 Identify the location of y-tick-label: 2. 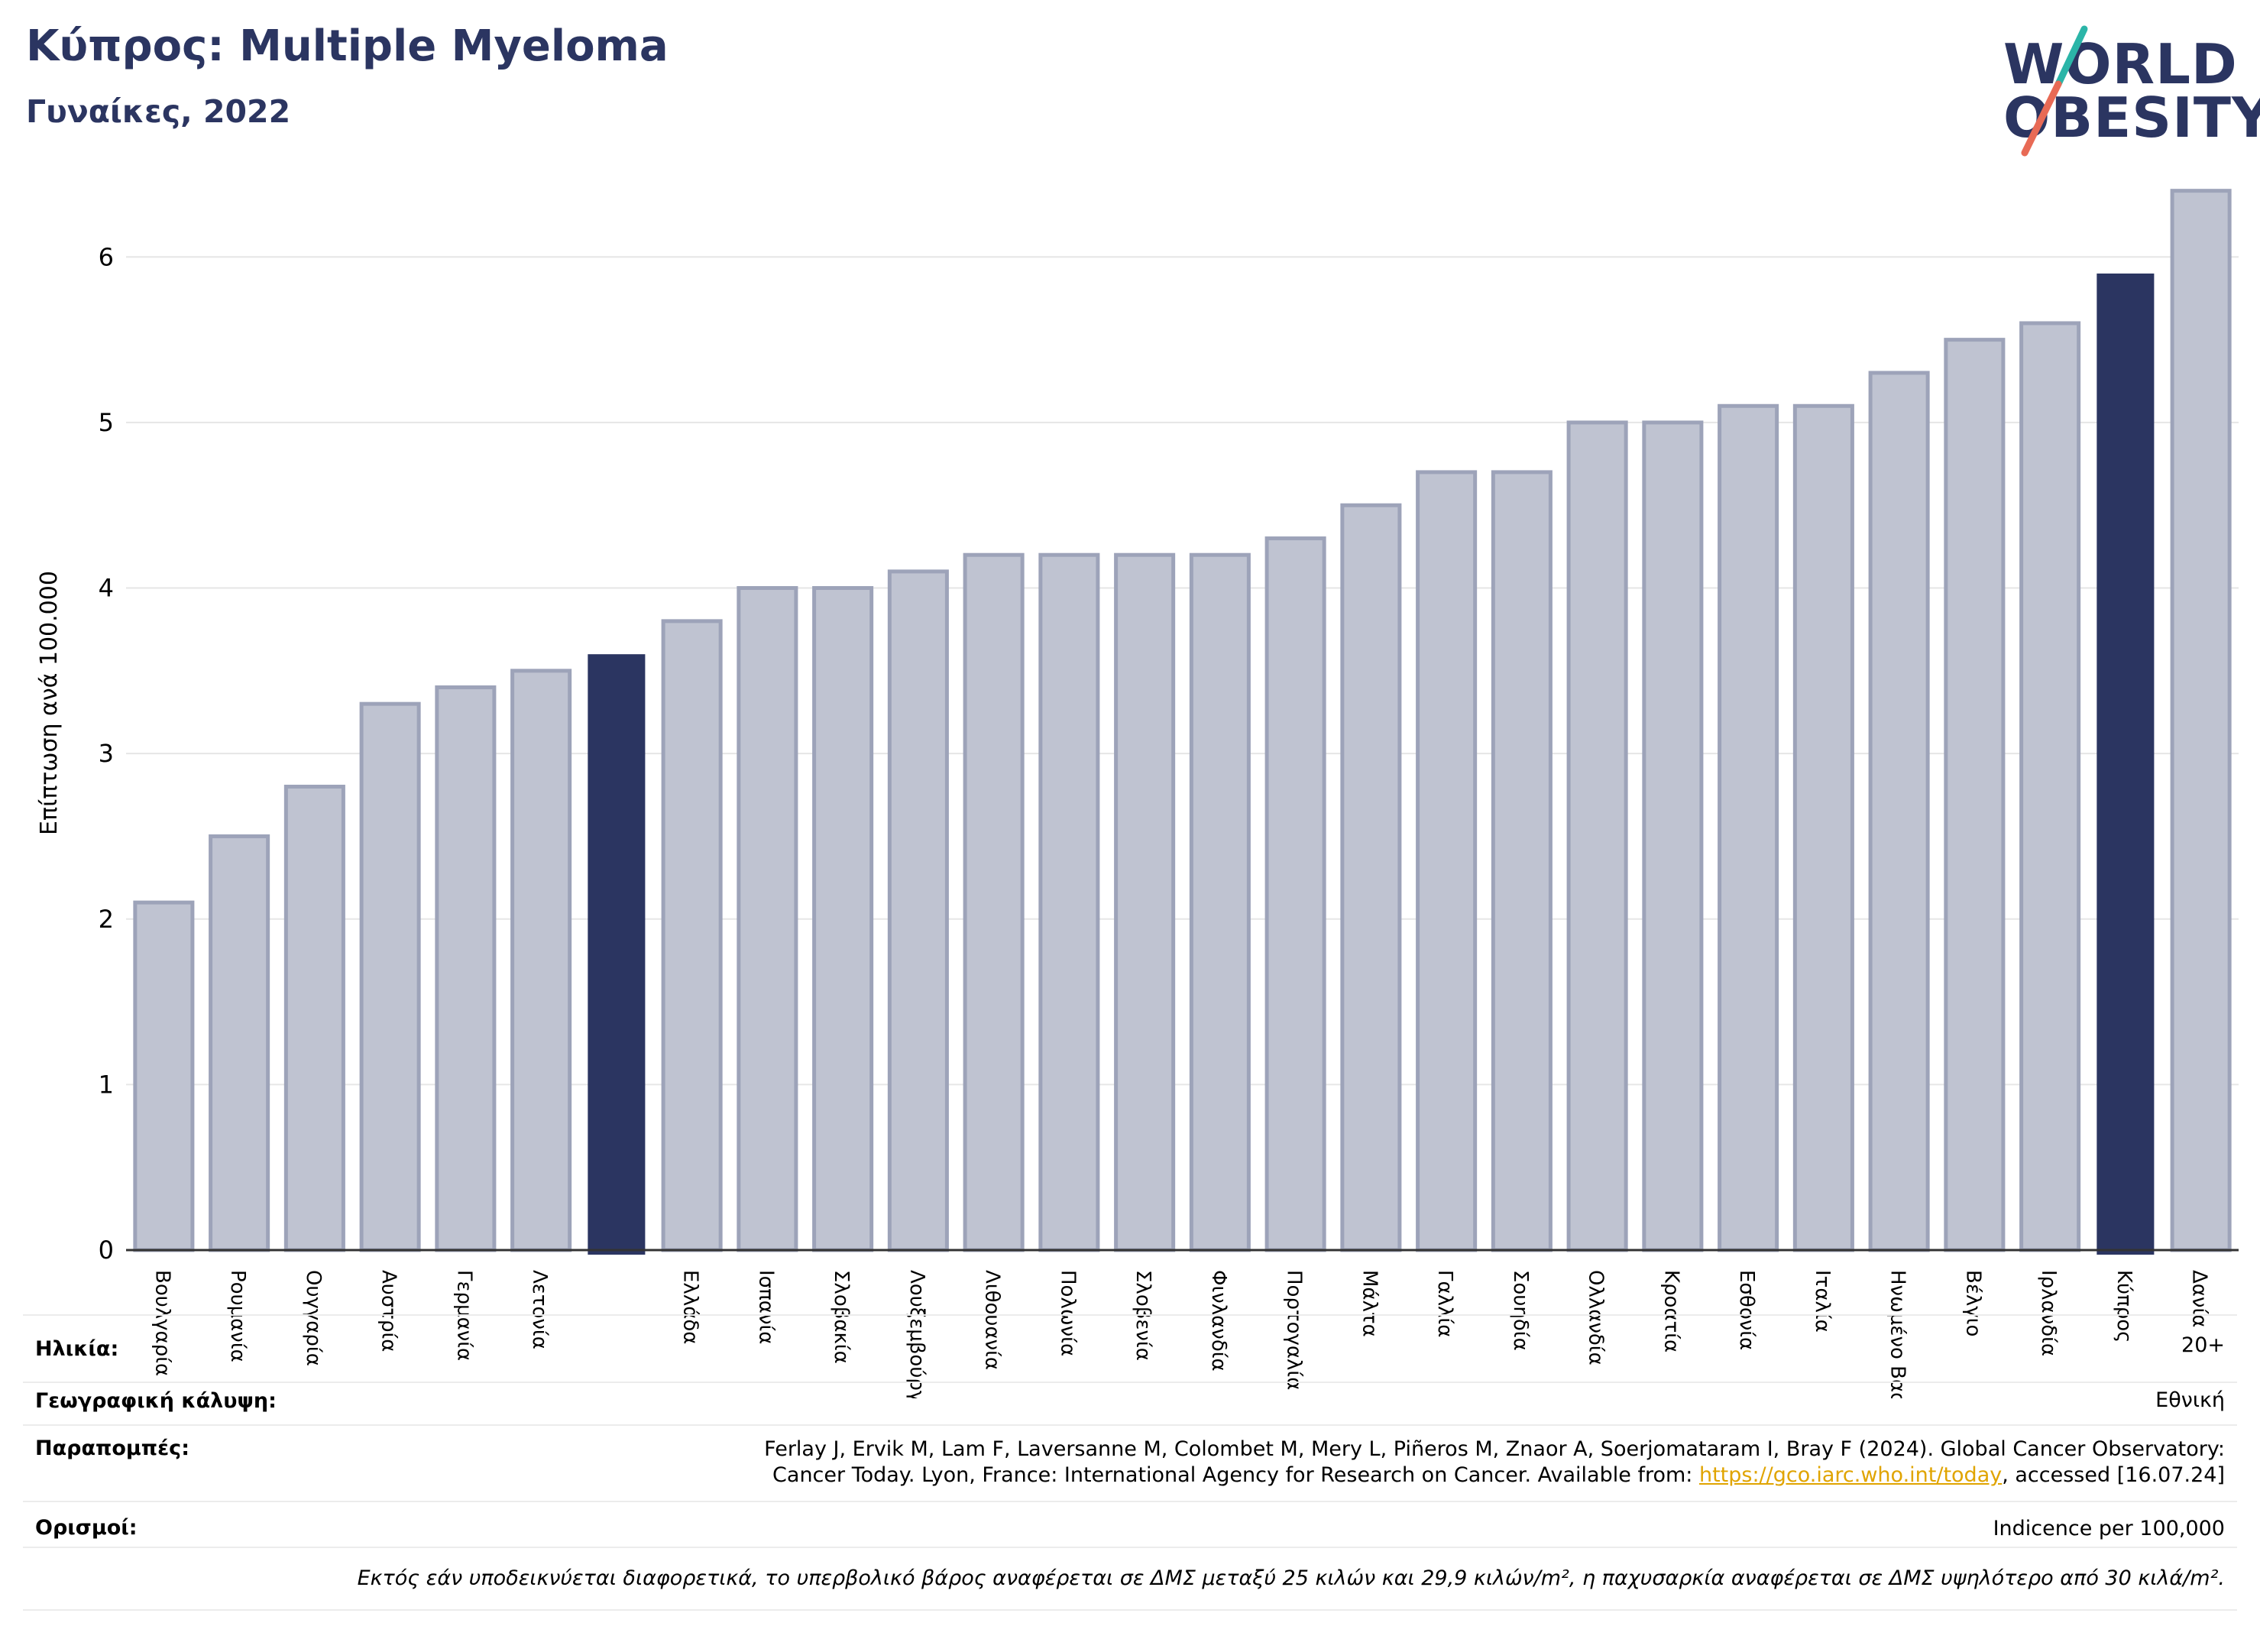
(106, 919).